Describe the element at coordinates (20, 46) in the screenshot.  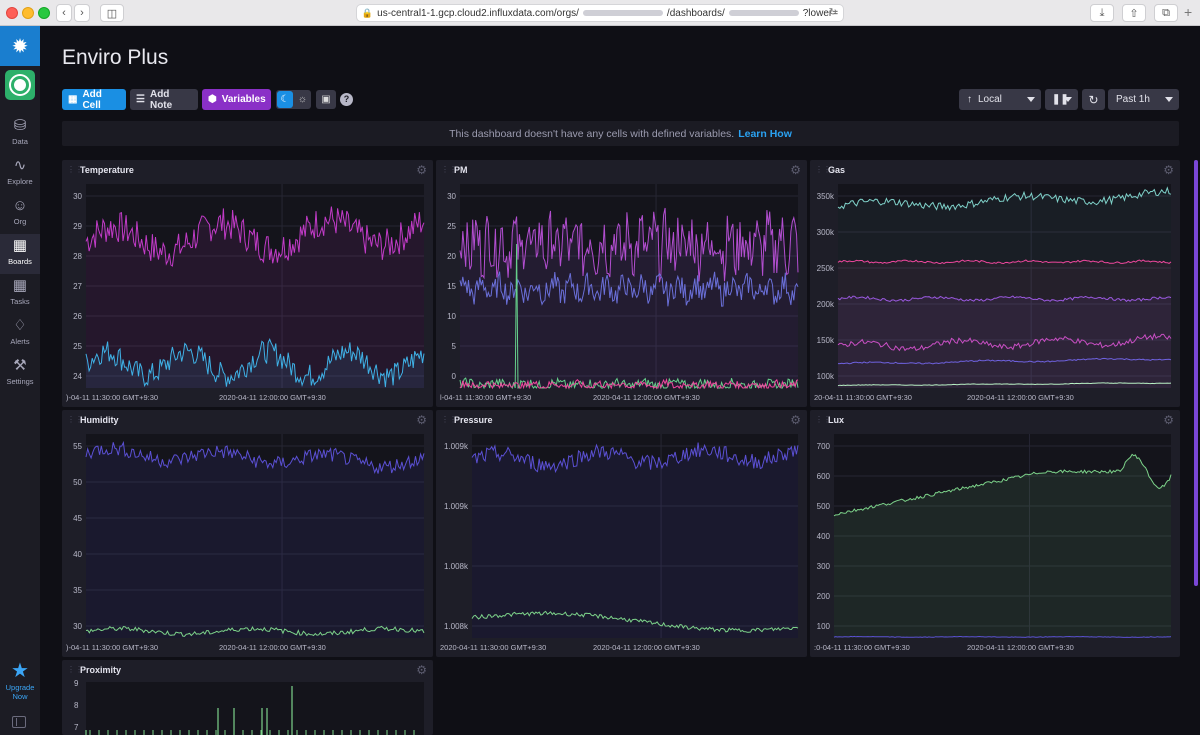
I see `influxdb-logo-icon: ✹` at that location.